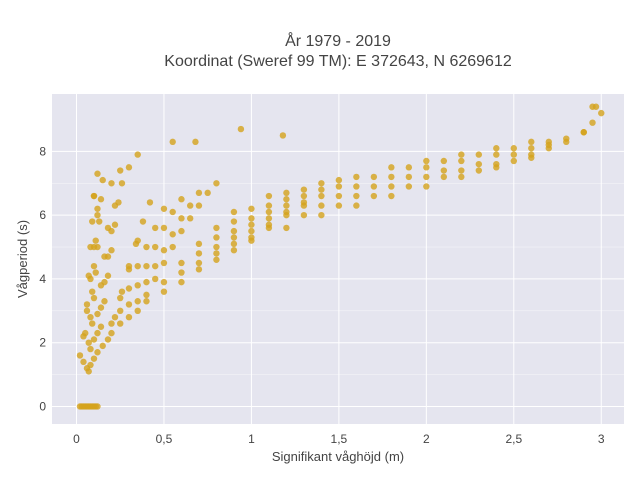  Describe the element at coordinates (513, 439) in the screenshot. I see `x-tick-label: 2,5` at that location.